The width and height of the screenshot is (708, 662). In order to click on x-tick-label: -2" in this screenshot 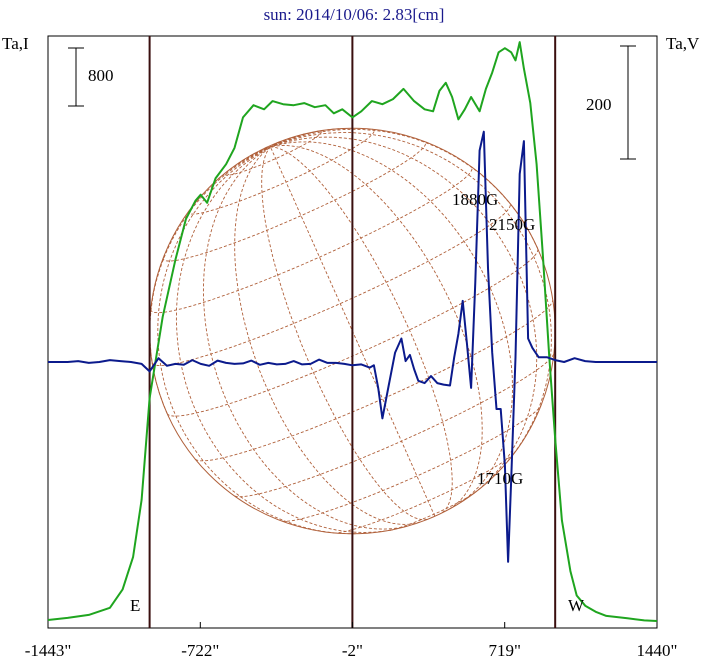, I will do `click(352, 650)`.